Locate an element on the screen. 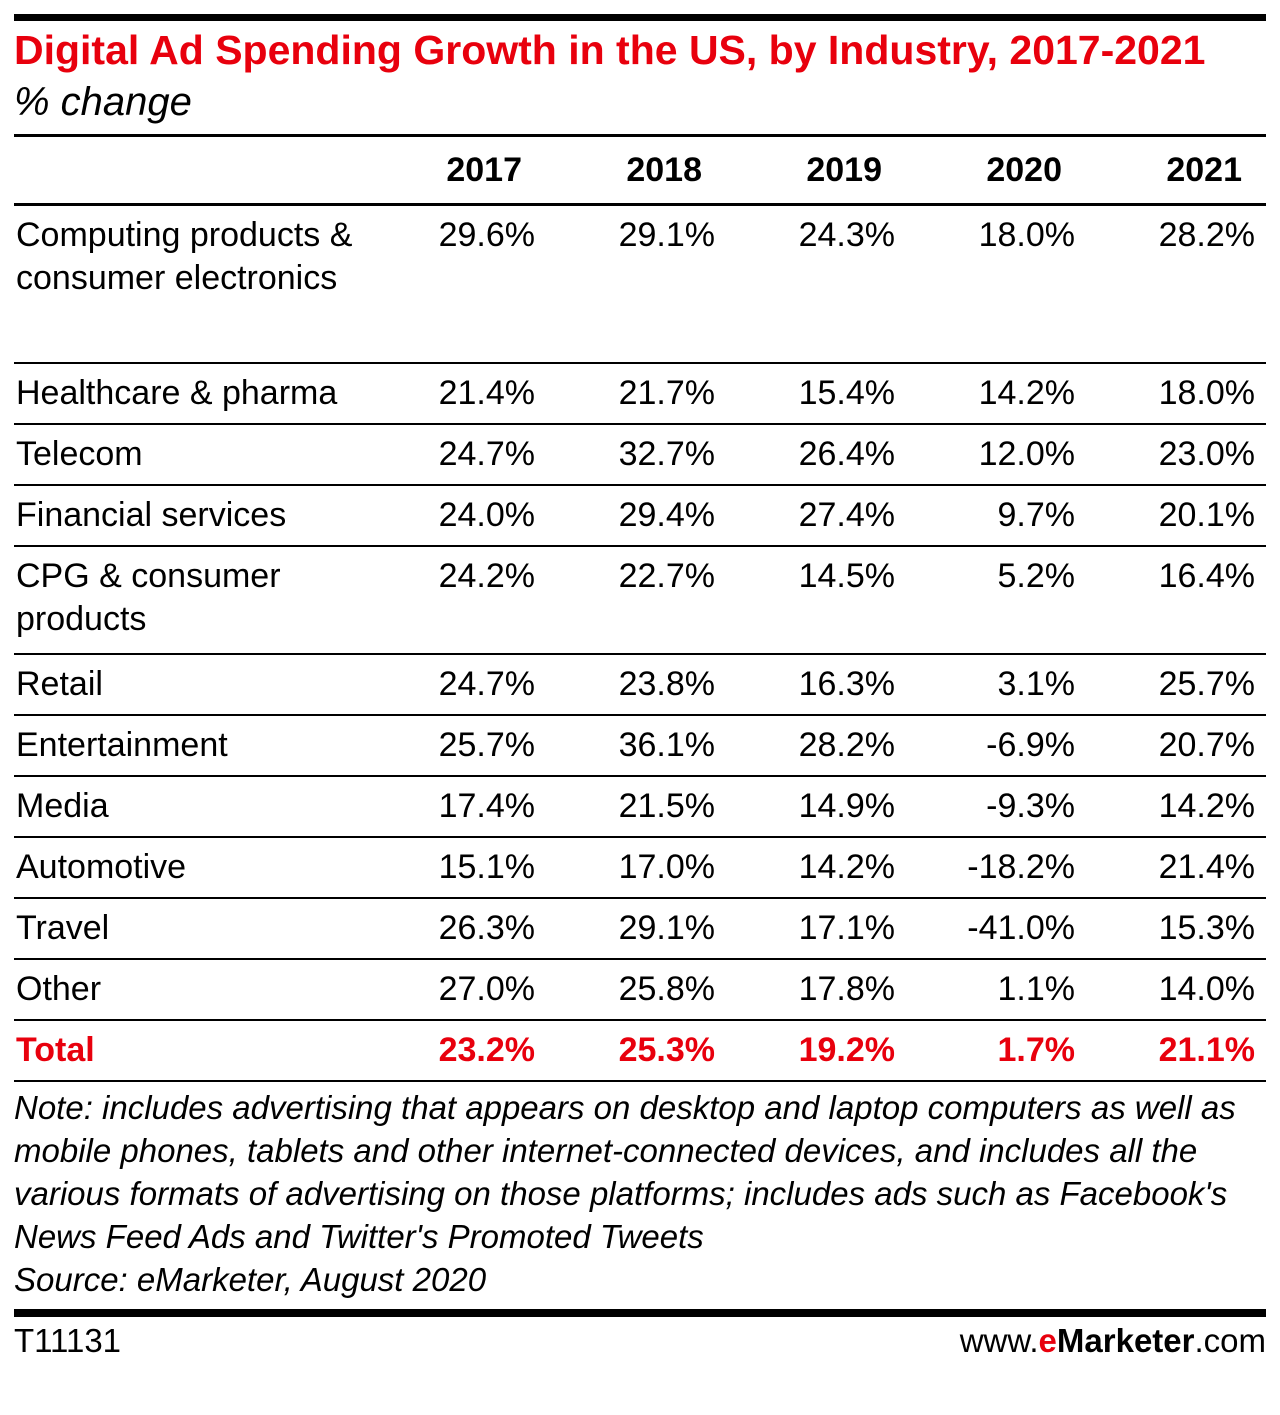 The width and height of the screenshot is (1280, 1415). row-label: Telecom is located at coordinates (190, 455).